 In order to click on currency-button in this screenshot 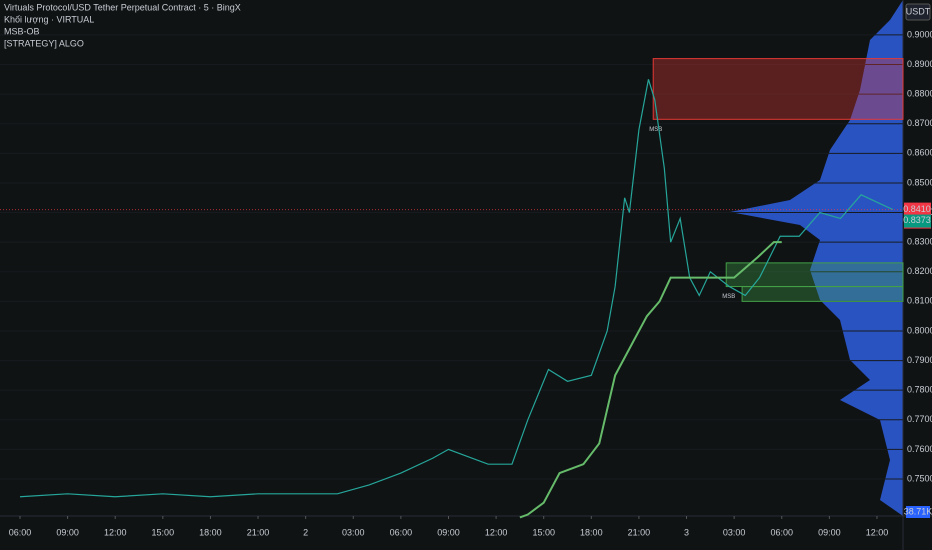, I will do `click(918, 12)`.